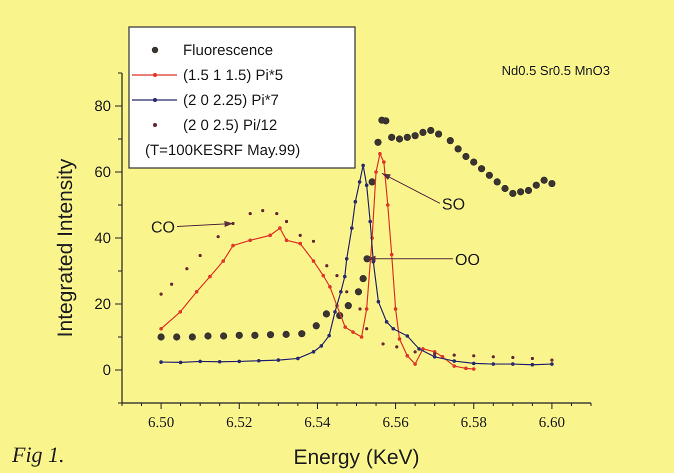 This screenshot has height=473, width=674. I want to click on x-tick-label: 6.54, so click(318, 423).